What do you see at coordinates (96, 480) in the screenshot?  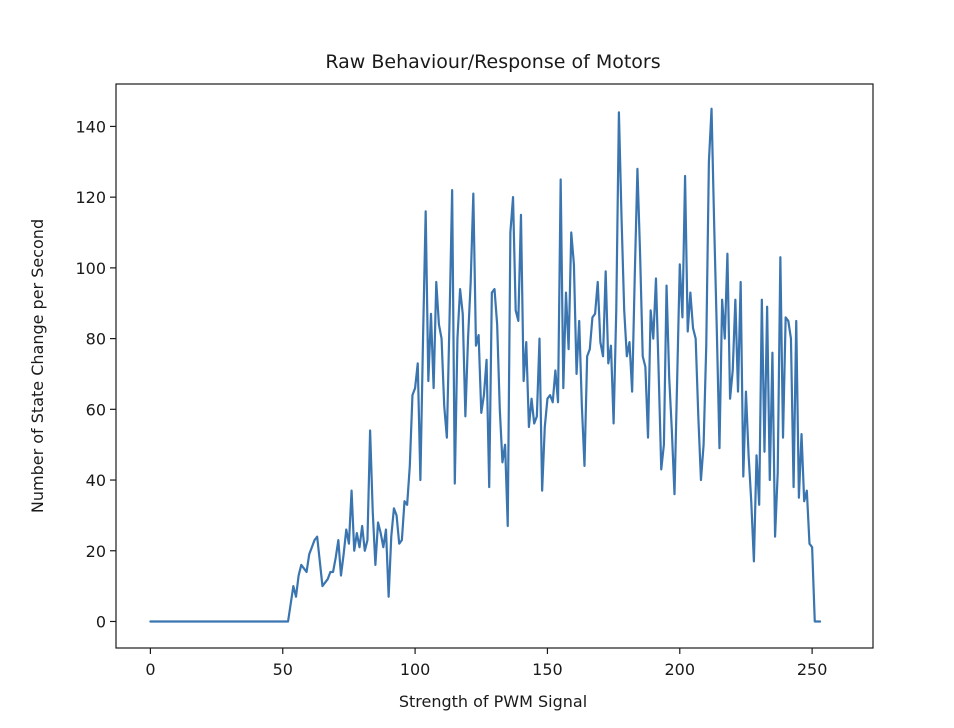 I see `y-tick-label: 40` at bounding box center [96, 480].